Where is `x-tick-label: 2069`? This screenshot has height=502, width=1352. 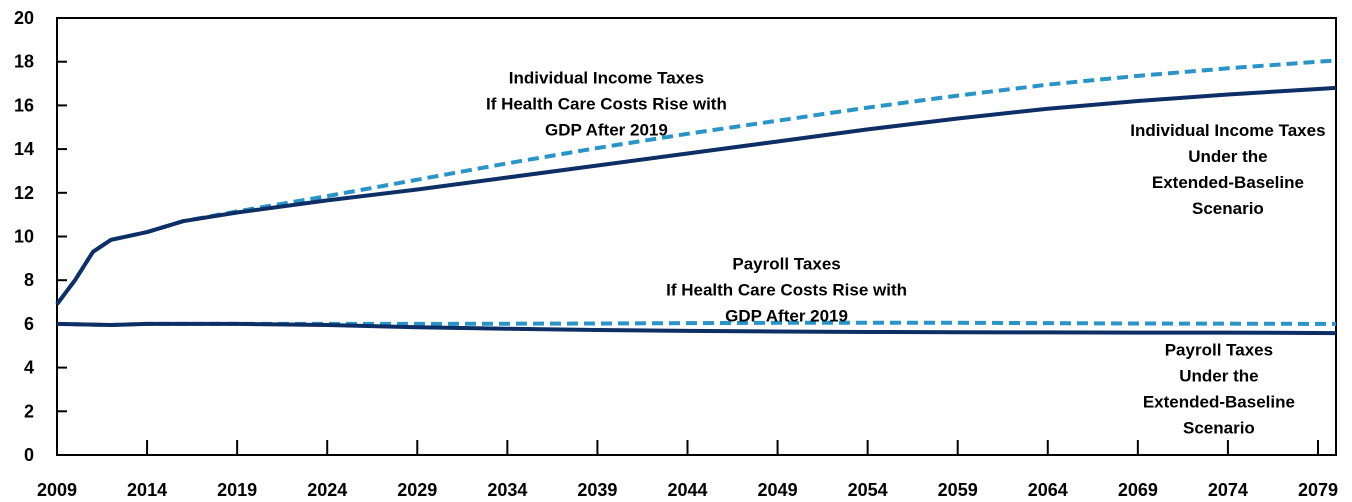 x-tick-label: 2069 is located at coordinates (1138, 490).